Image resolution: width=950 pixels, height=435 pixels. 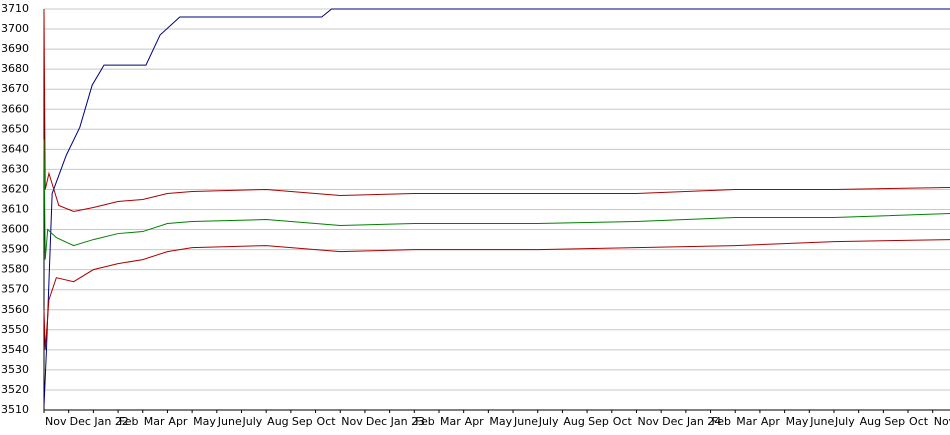 What do you see at coordinates (15, 108) in the screenshot?
I see `y-tick-label: 3660` at bounding box center [15, 108].